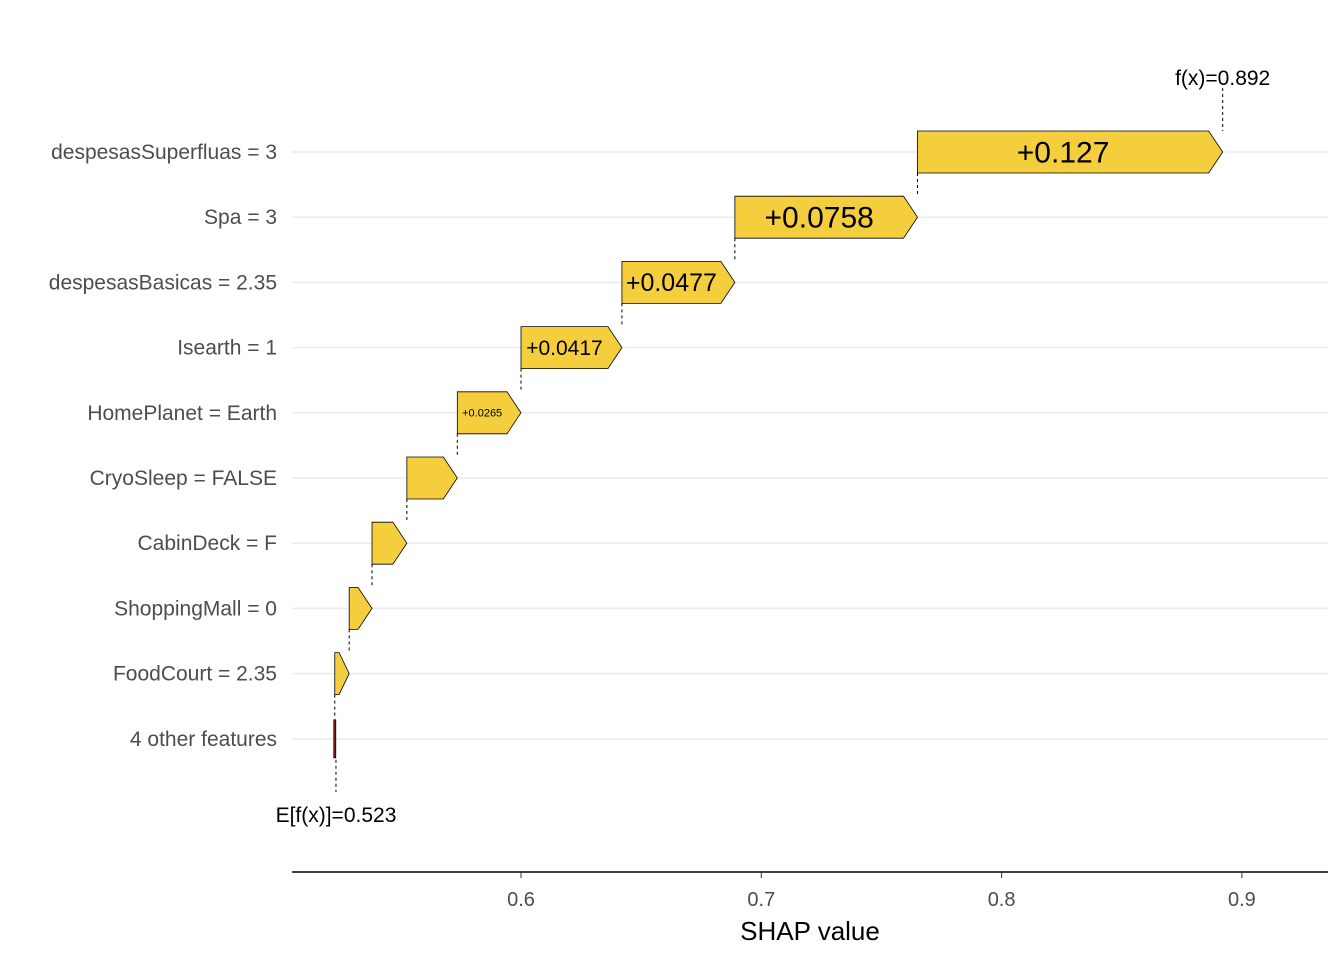  What do you see at coordinates (761, 900) in the screenshot?
I see `x-tick-label: 0.7` at bounding box center [761, 900].